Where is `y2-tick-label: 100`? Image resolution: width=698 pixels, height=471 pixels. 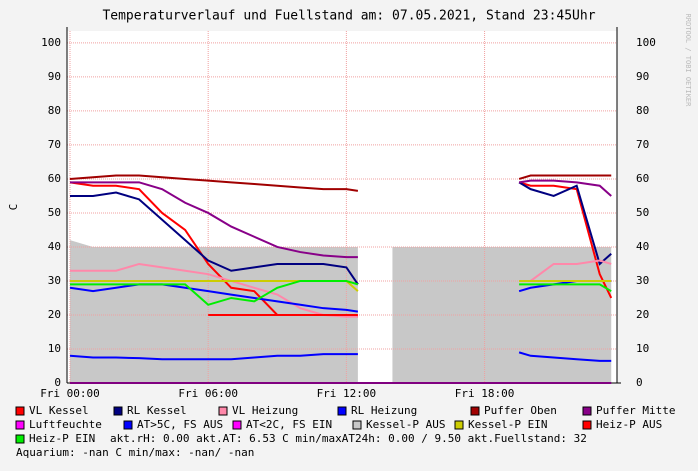 y2-tick-label: 100 is located at coordinates (646, 42).